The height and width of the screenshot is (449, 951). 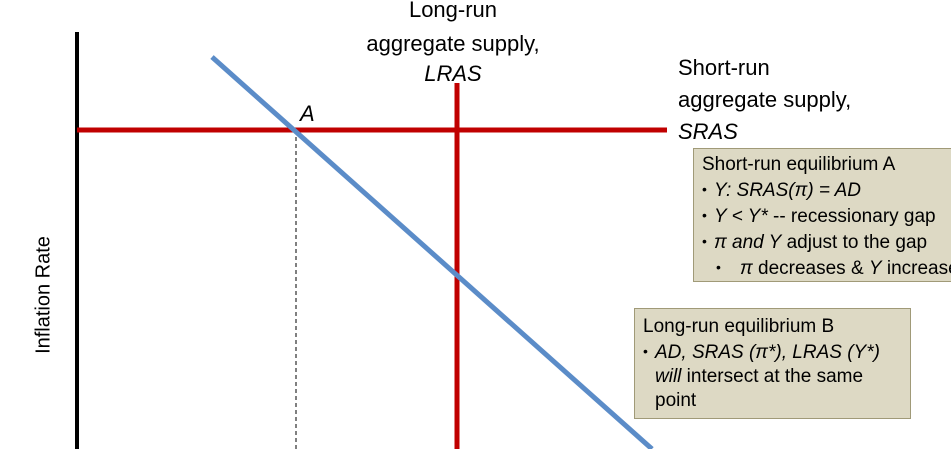 I want to click on short-run-bullet-1: • Y: SRAS(π) = AD, so click(x=781, y=190).